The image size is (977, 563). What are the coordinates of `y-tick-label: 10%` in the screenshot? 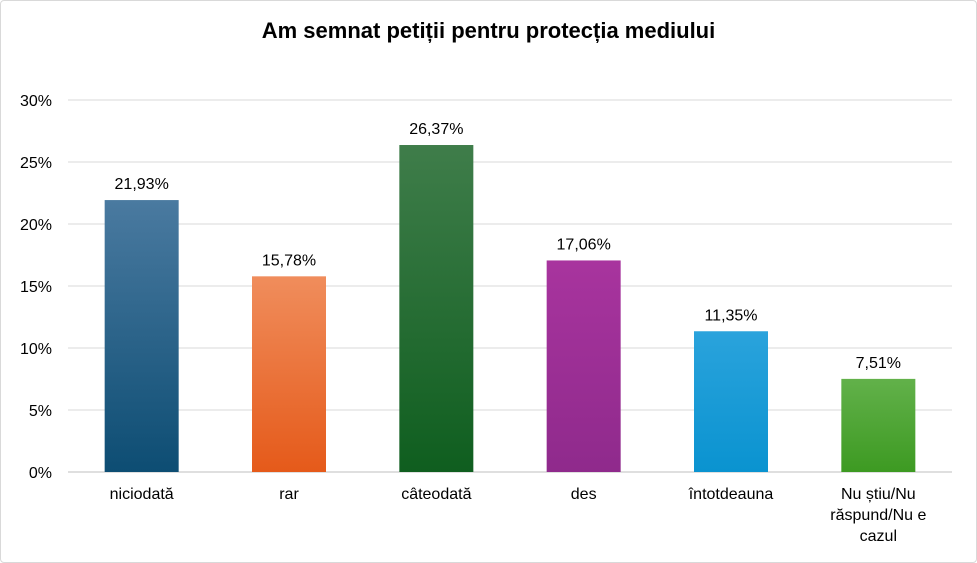 It's located at (36, 349).